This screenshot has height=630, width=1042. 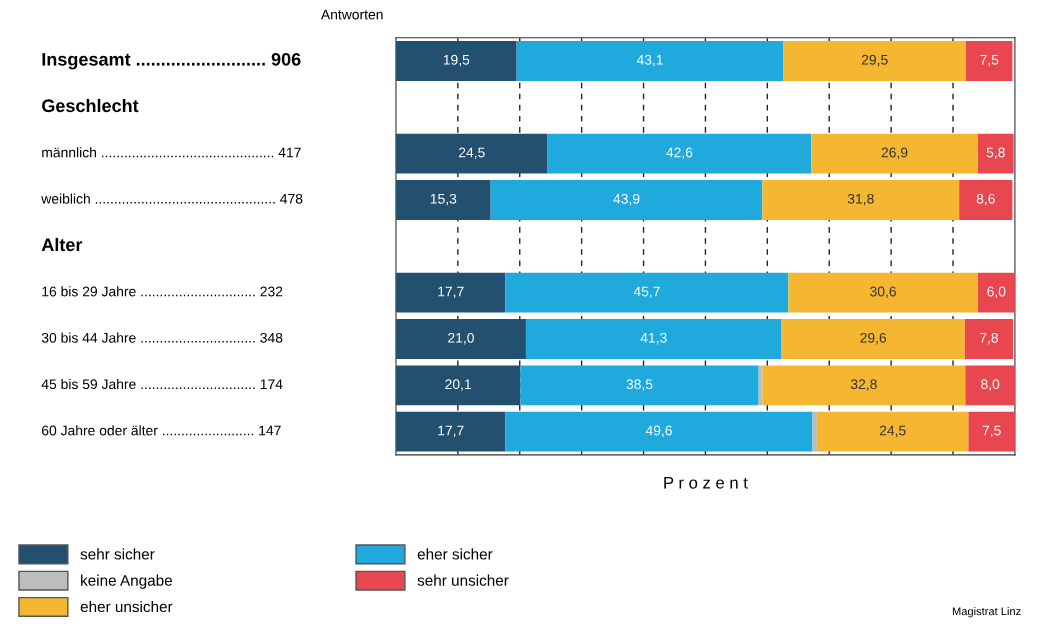 I want to click on data-label: 20,1, so click(x=458, y=385).